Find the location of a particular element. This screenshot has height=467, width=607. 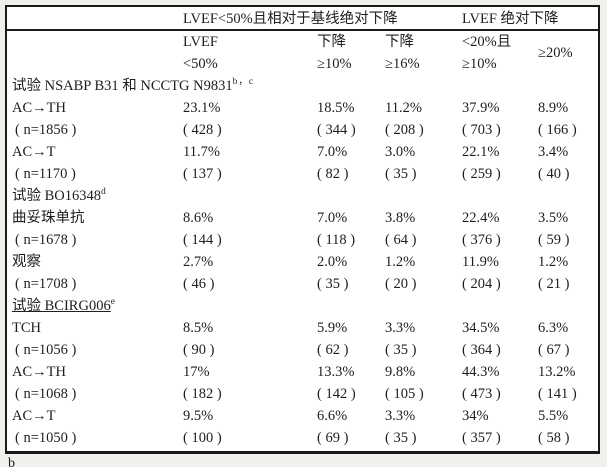

column-header-decline-ge16: 下降 ≥16% is located at coordinates (402, 53).